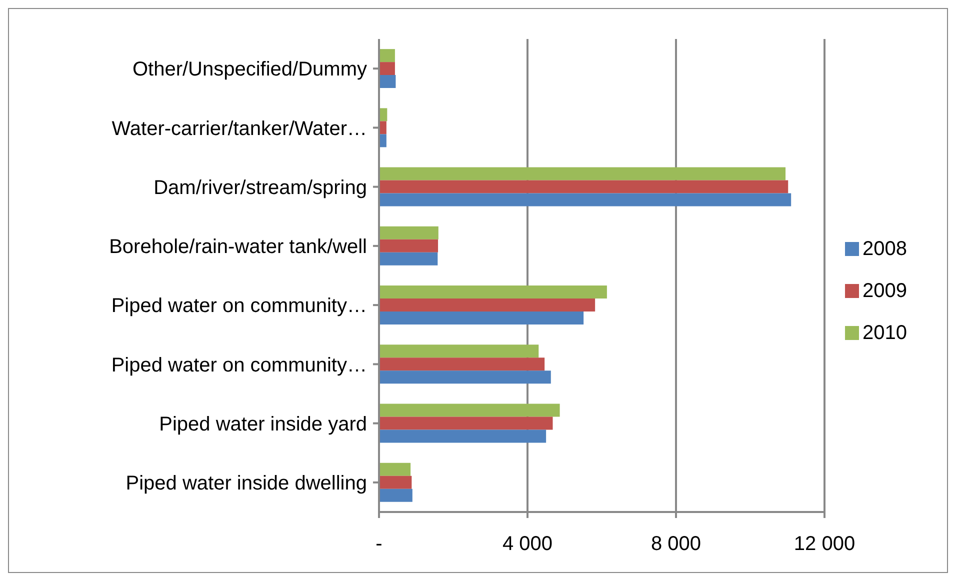 This screenshot has width=959, height=583. What do you see at coordinates (379, 544) in the screenshot?
I see `x-tick-label: -` at bounding box center [379, 544].